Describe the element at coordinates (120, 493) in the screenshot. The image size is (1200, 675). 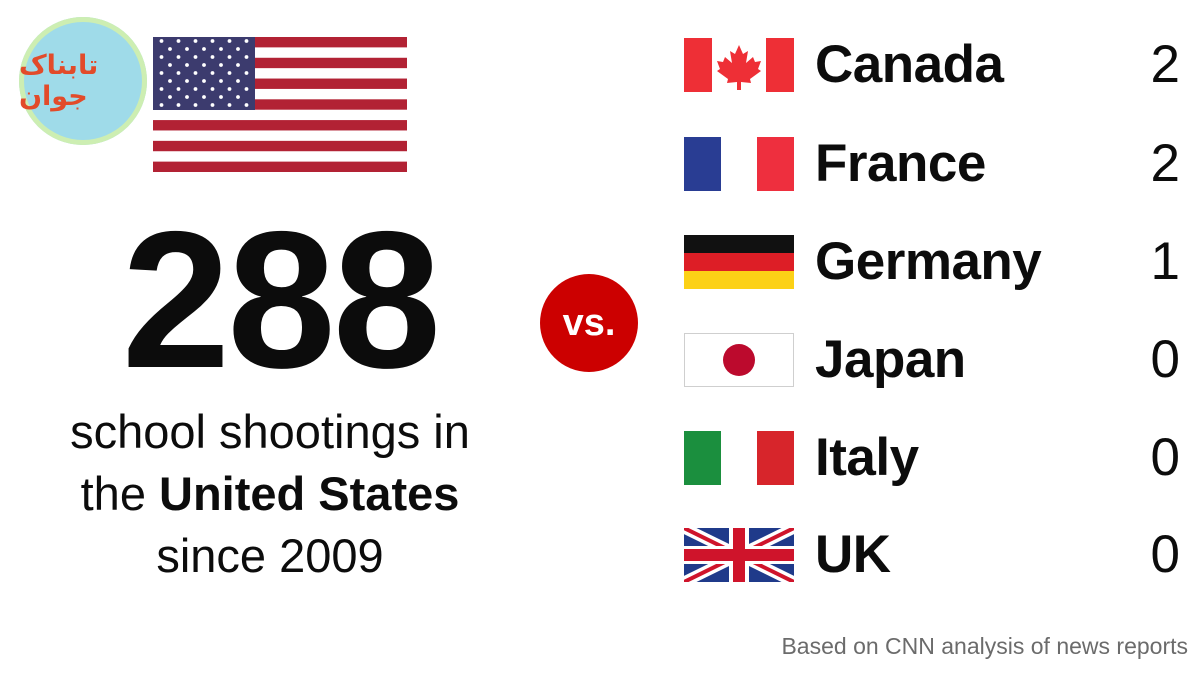
I see `caption-line-2-prefix: the` at that location.